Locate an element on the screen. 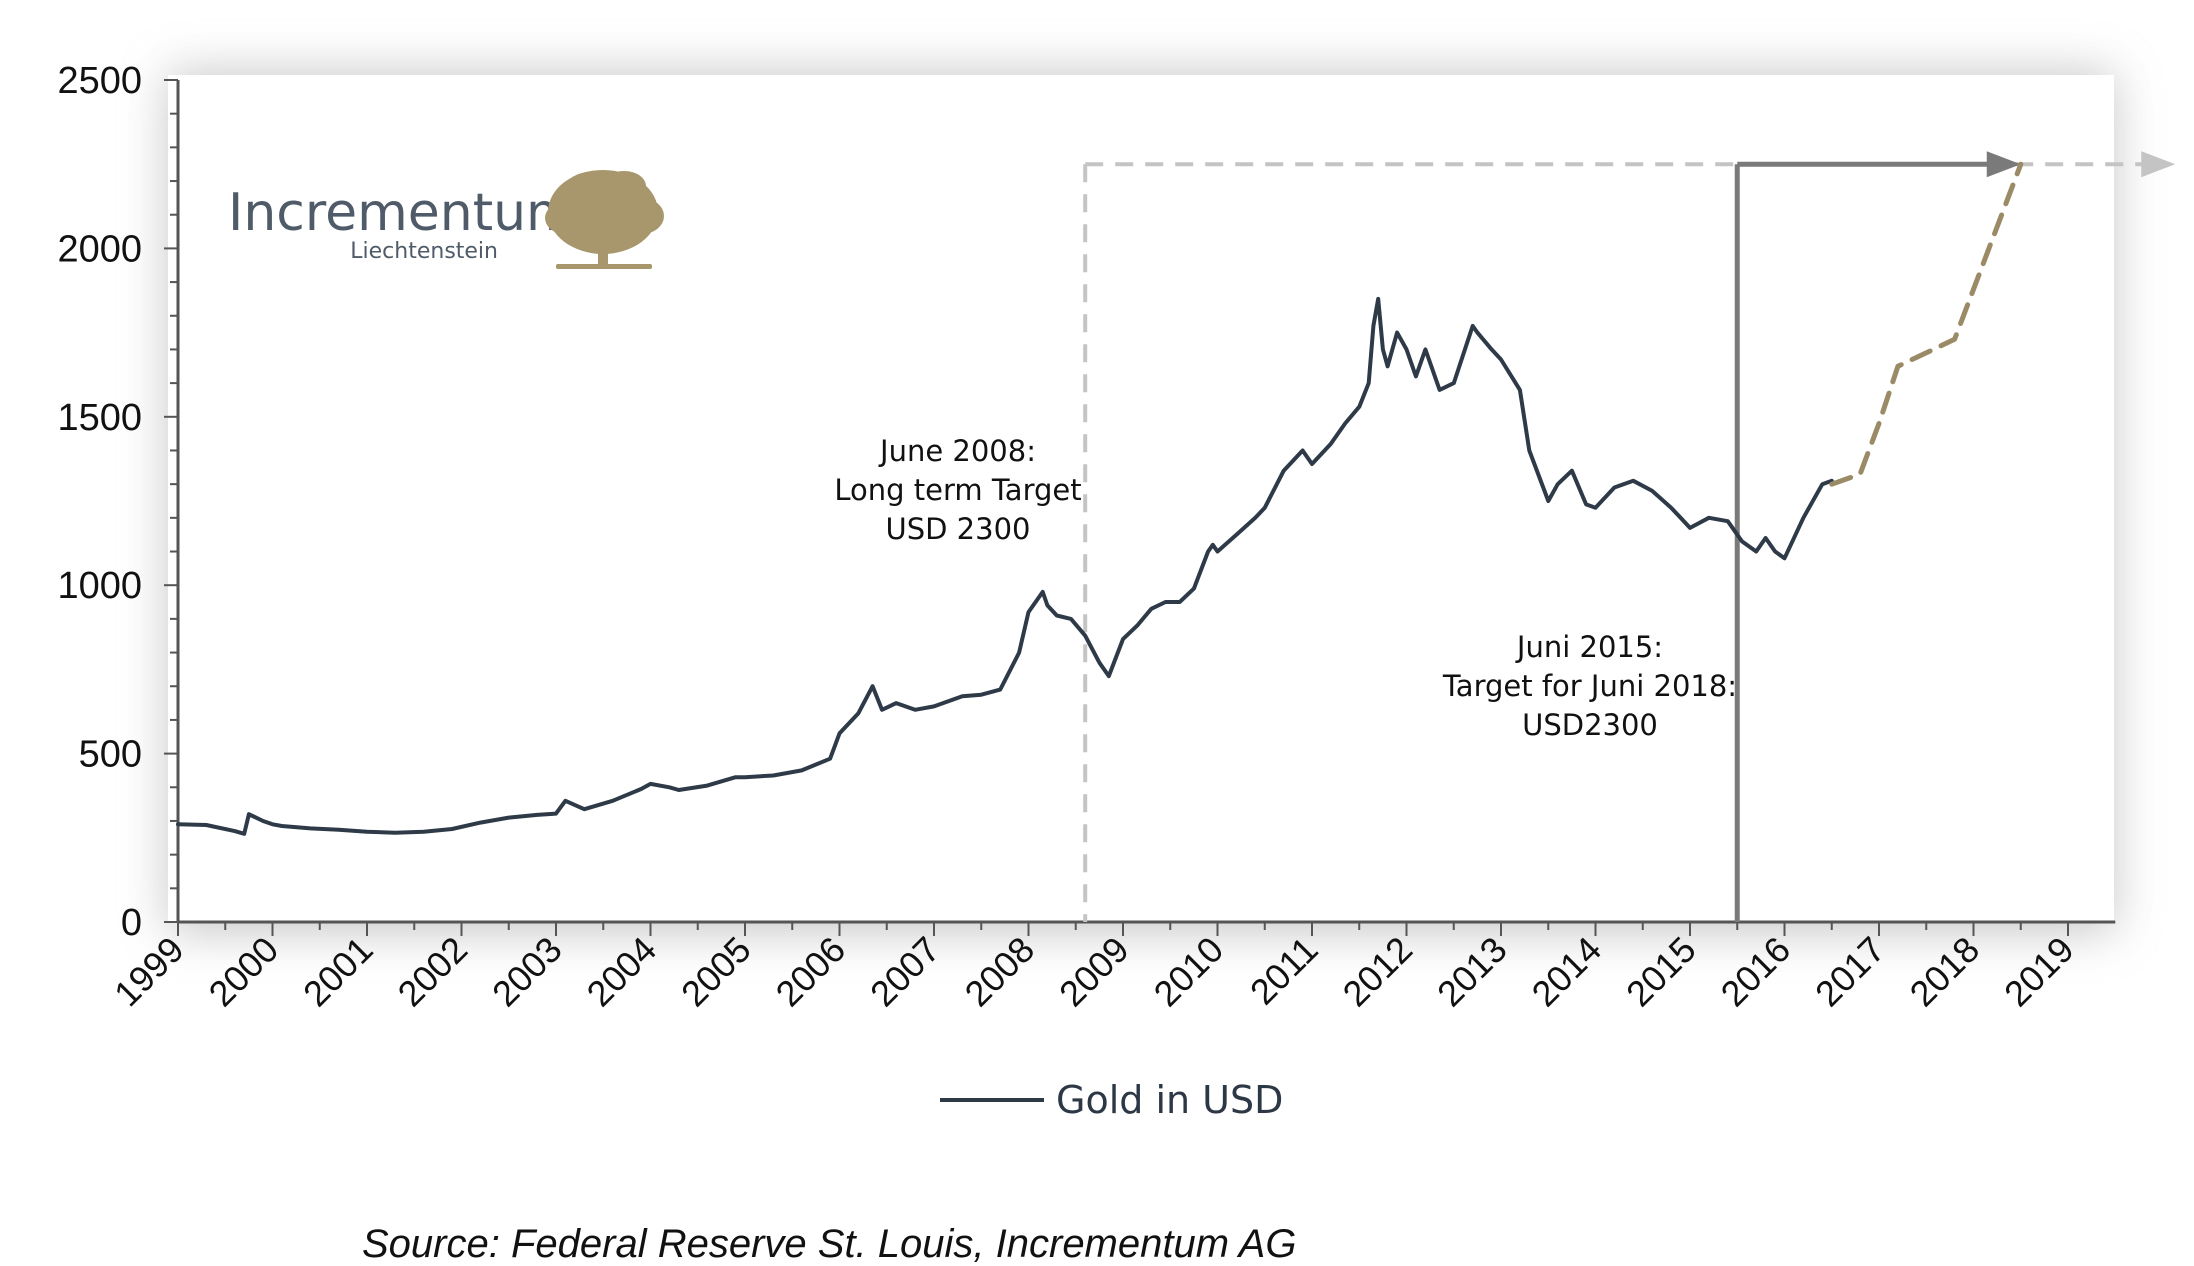 The image size is (2194, 1266). tree-icon is located at coordinates (604, 219).